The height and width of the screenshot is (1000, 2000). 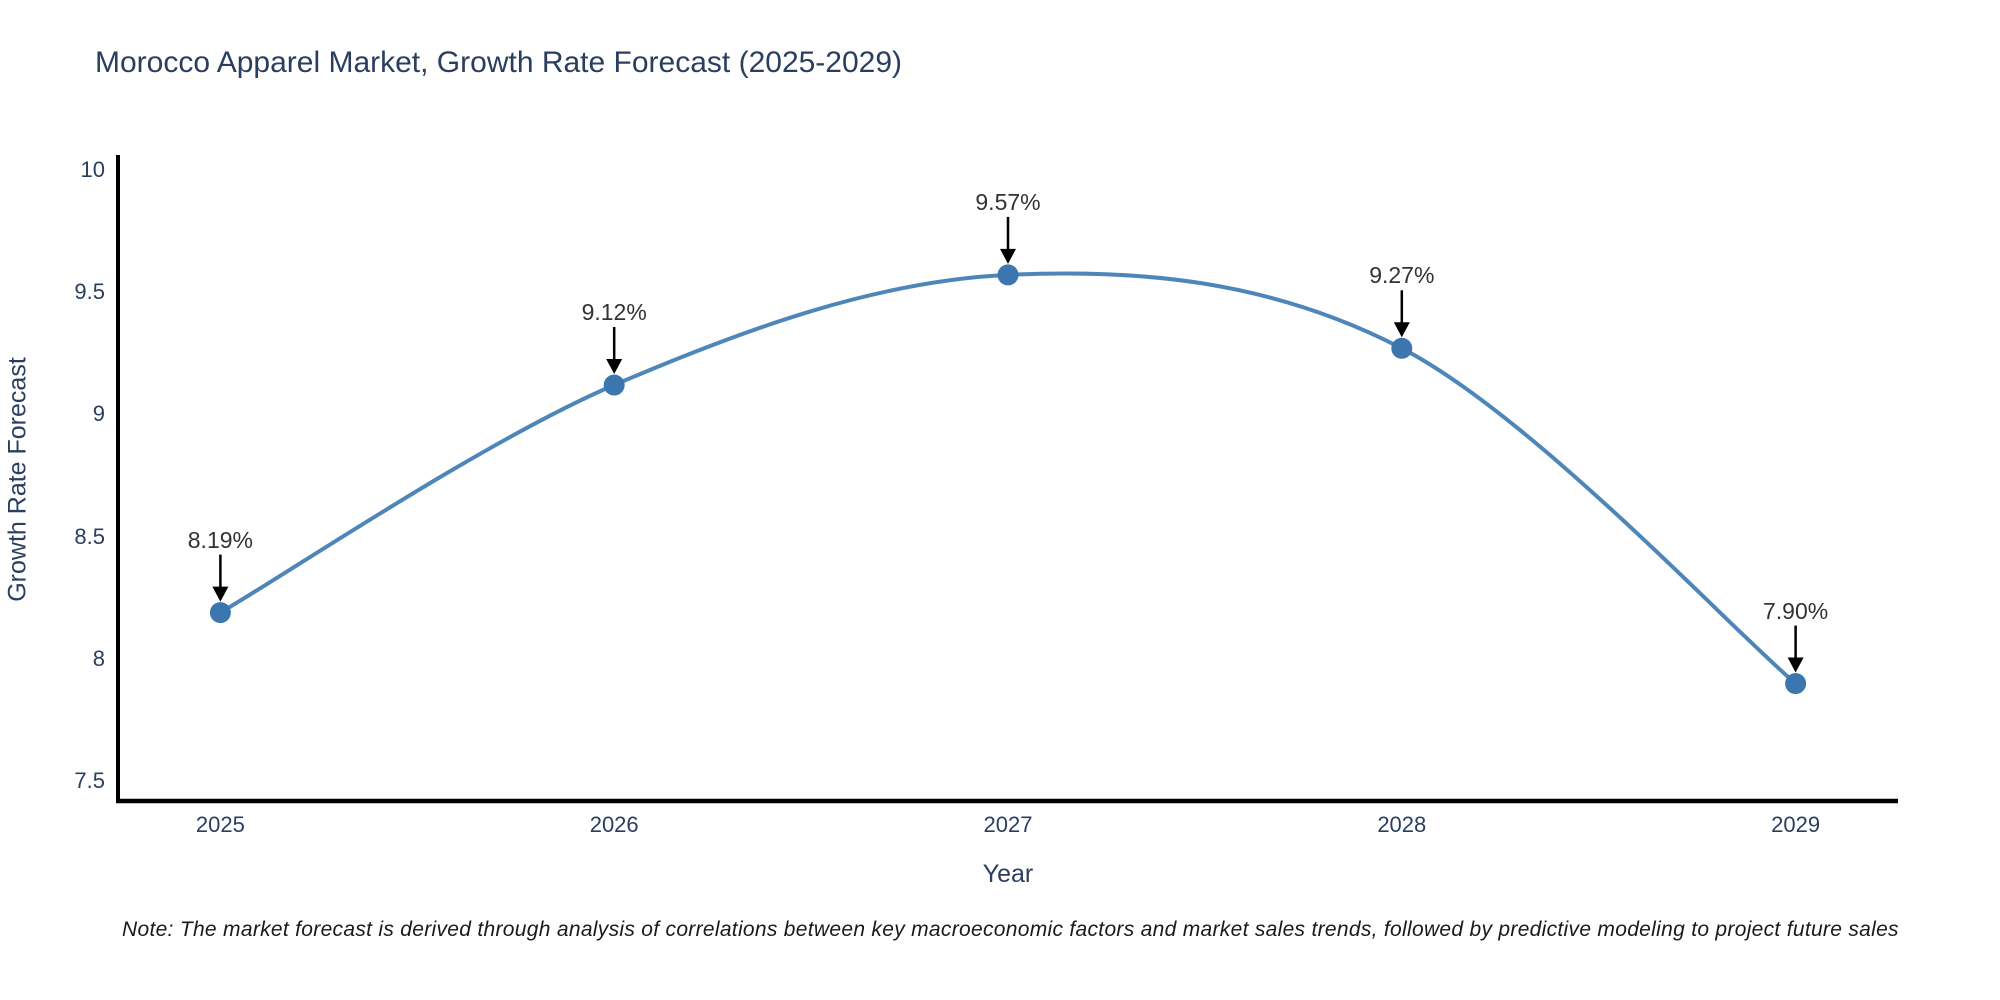 I want to click on y-tick-label: 8.5, so click(x=89, y=536).